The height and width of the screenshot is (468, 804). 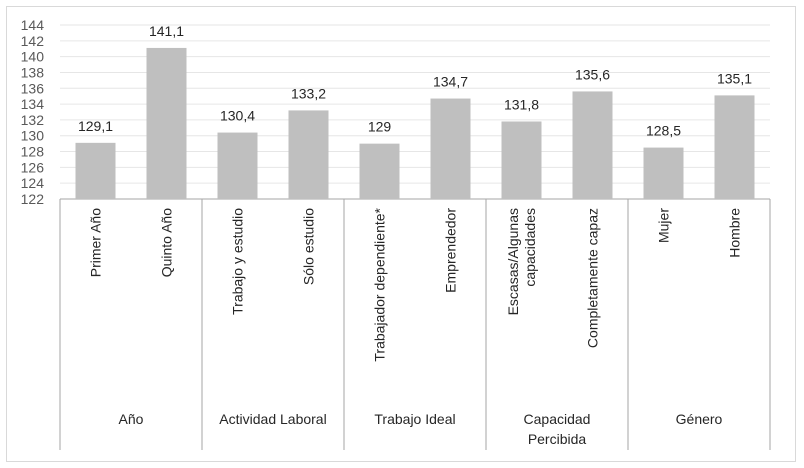 I want to click on category-label: Quinto Año, so click(x=167, y=242).